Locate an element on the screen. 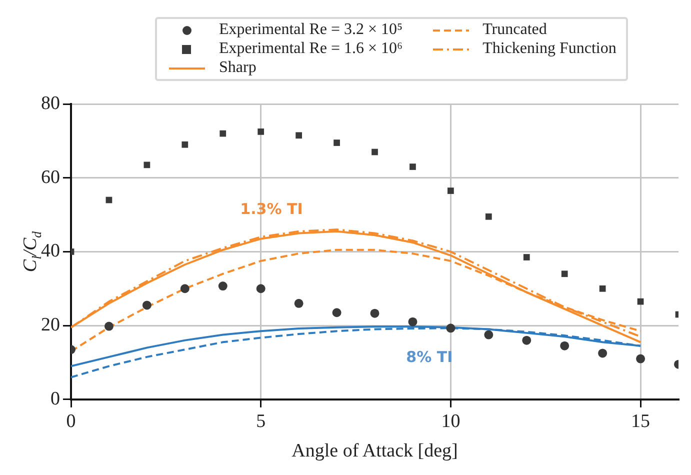 This screenshot has width=691, height=475. annotation: 8% TI is located at coordinates (429, 357).